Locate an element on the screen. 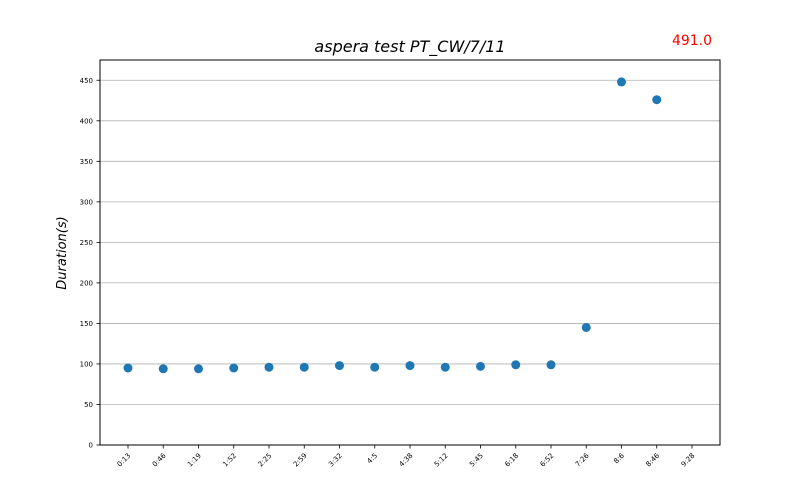 The image size is (800, 500). x-tick-label: 2:59 is located at coordinates (300, 460).